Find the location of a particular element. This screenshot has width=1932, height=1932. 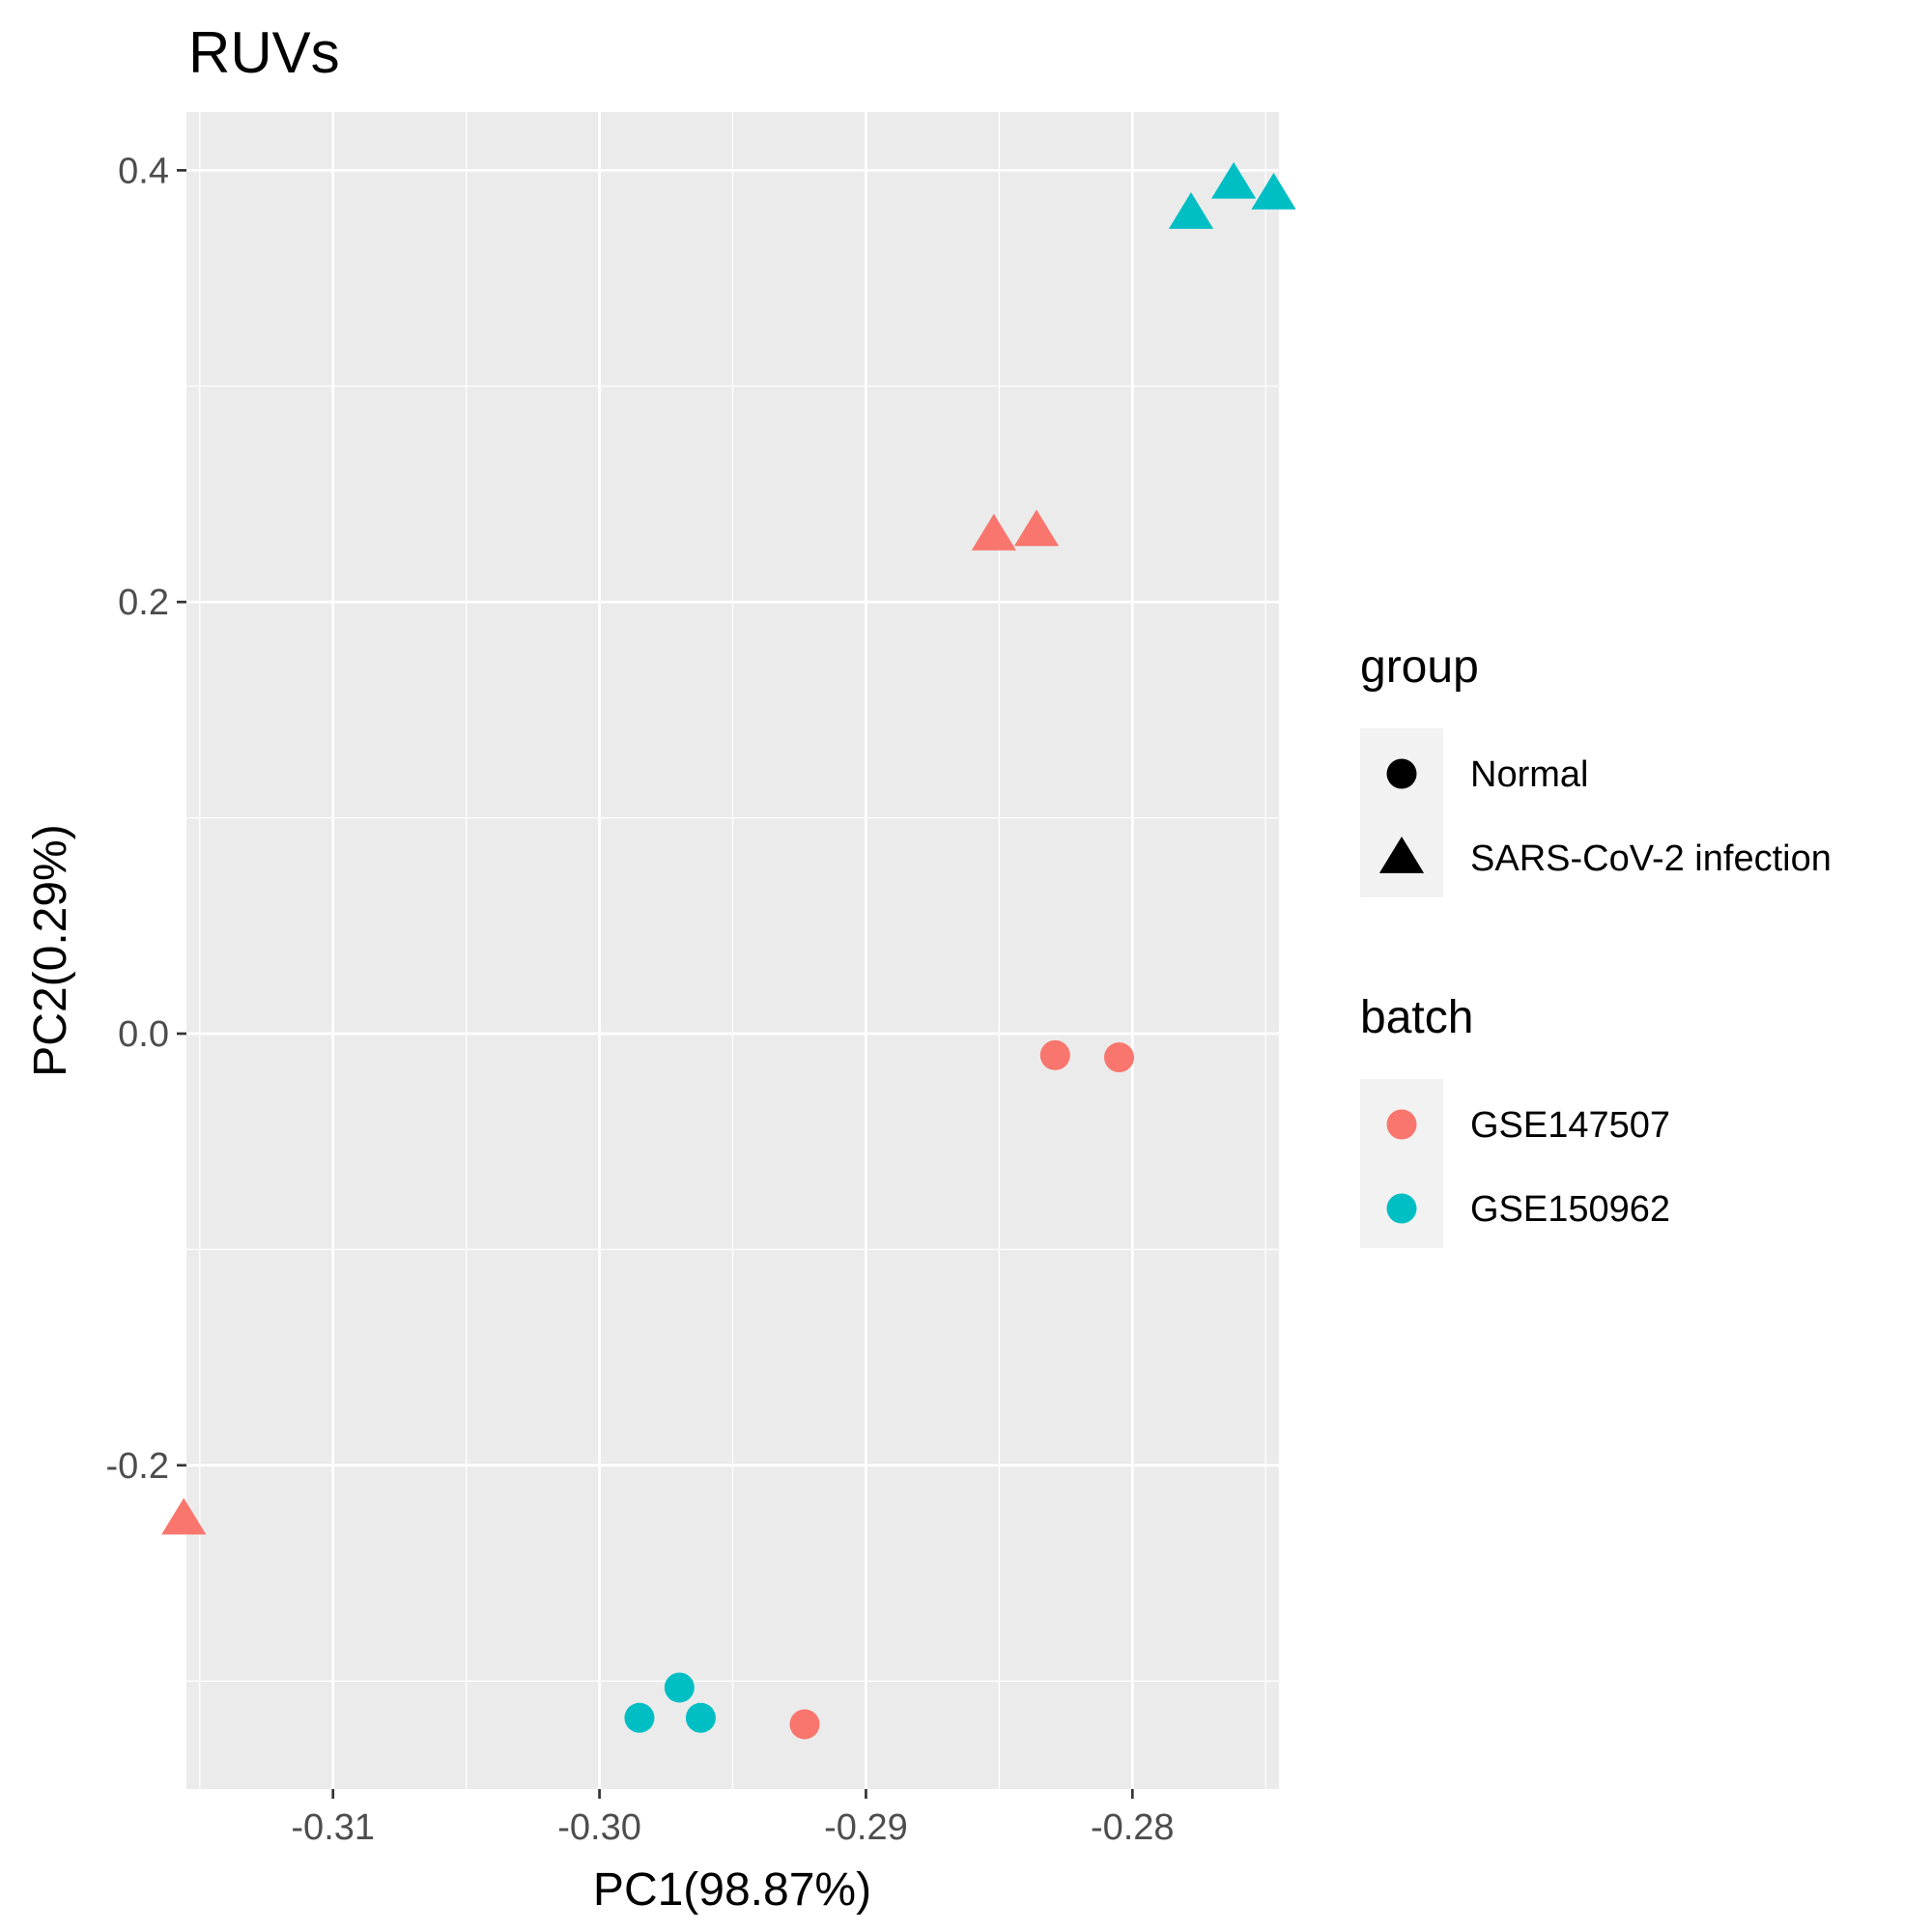

x-tick-label: -0.28 is located at coordinates (1133, 1827).